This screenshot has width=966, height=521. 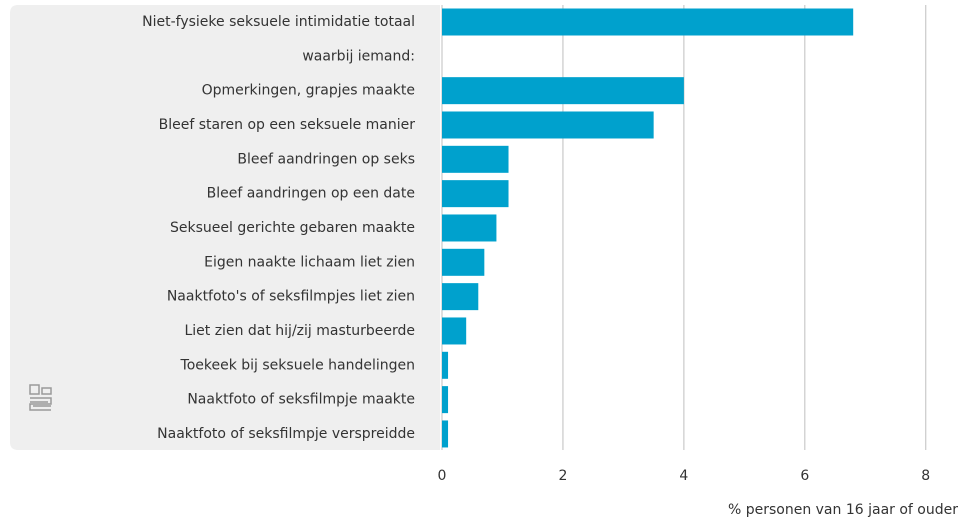 I want to click on x-tick-label: 4, so click(x=683, y=476).